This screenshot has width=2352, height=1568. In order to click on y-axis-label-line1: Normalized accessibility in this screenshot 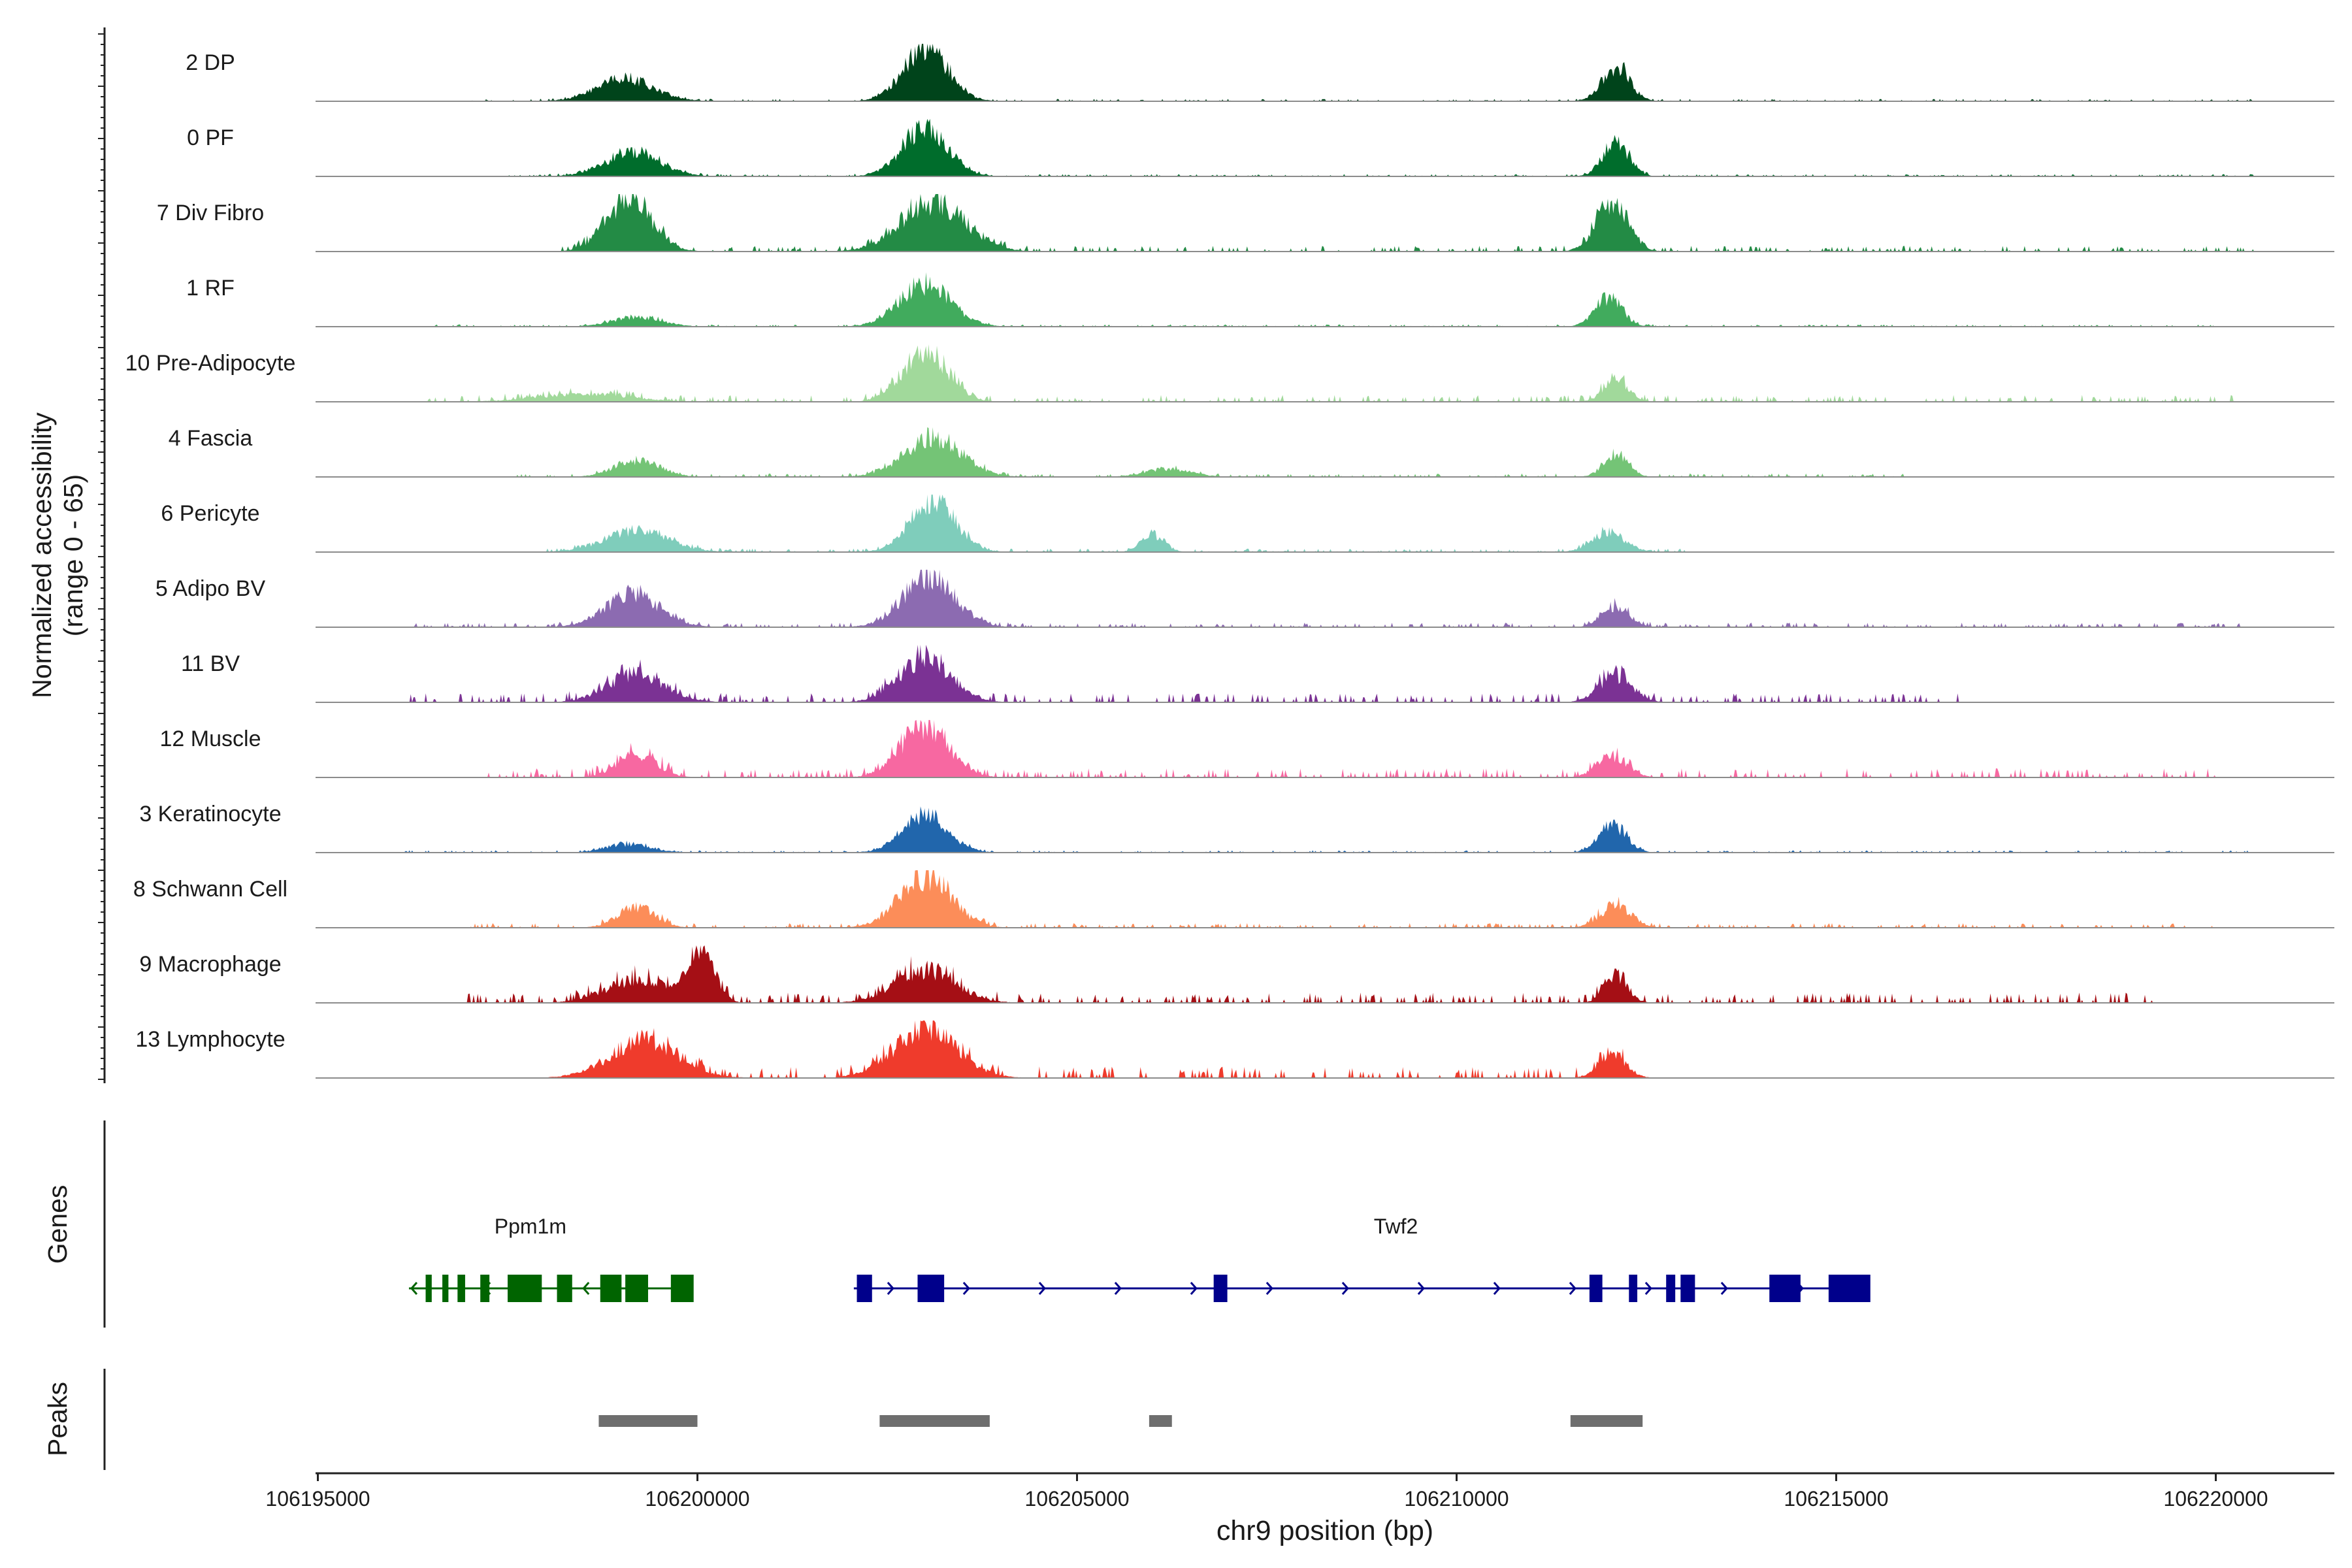, I will do `click(42, 555)`.